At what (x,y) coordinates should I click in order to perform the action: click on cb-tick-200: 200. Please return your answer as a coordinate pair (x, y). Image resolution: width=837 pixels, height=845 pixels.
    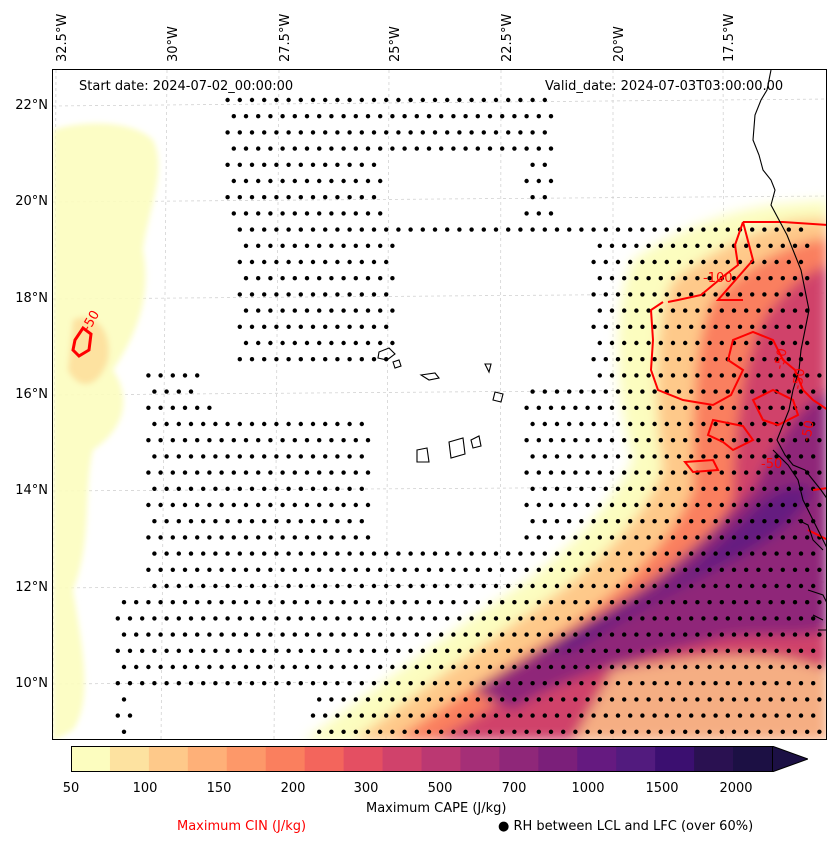
    Looking at the image, I should click on (293, 788).